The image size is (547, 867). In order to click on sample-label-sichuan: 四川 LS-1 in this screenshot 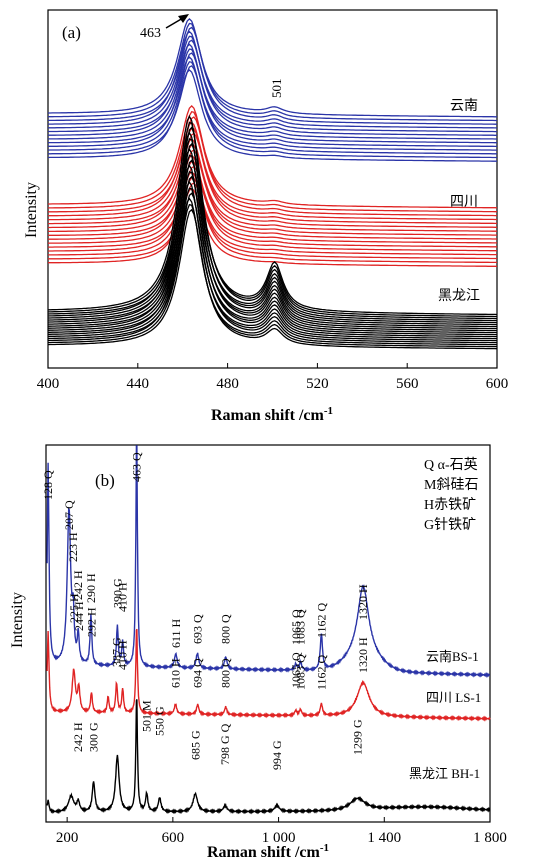, I will do `click(453, 697)`.